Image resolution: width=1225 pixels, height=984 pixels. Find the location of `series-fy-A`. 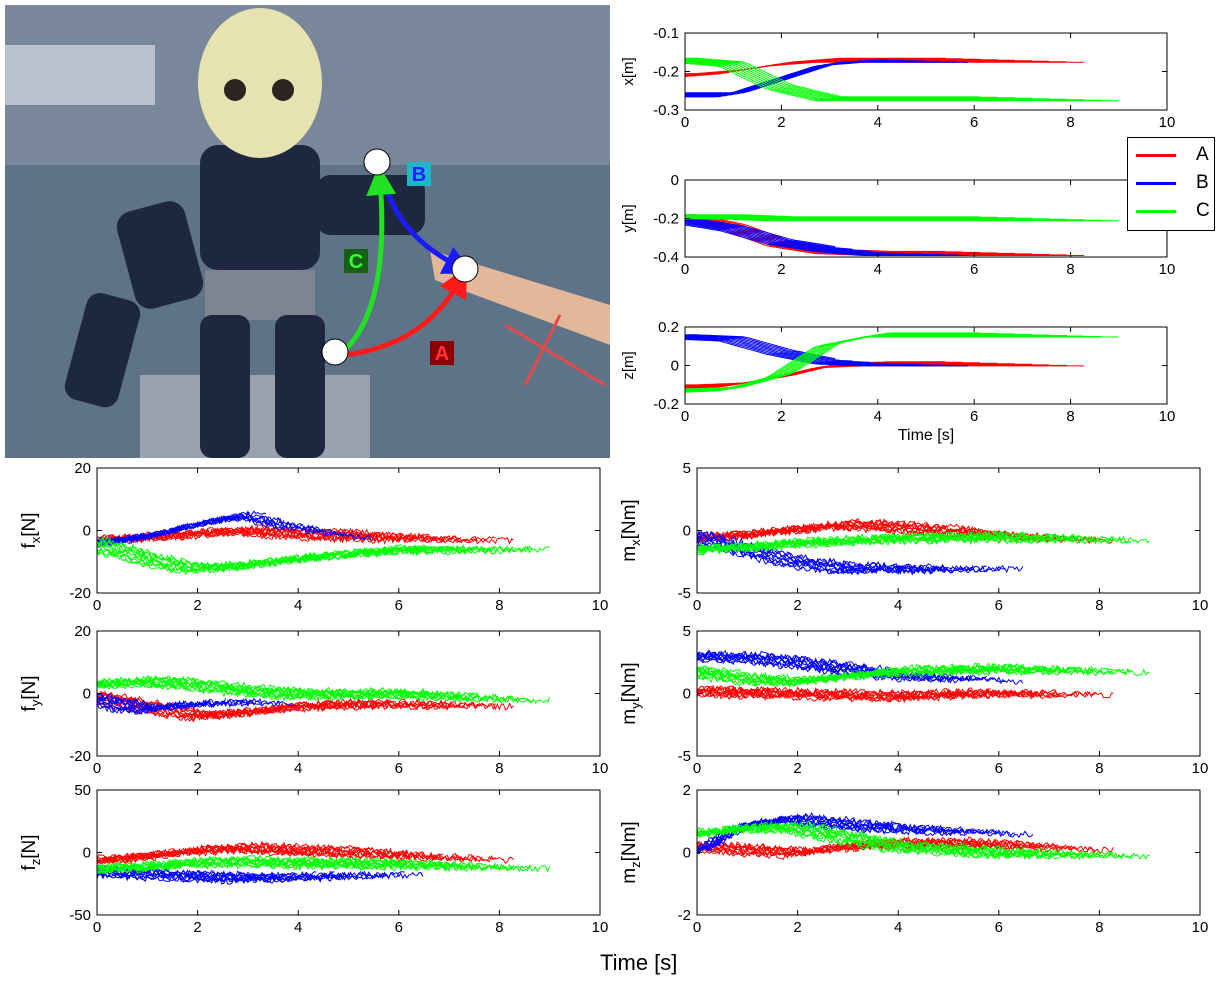

series-fy-A is located at coordinates (305, 706).